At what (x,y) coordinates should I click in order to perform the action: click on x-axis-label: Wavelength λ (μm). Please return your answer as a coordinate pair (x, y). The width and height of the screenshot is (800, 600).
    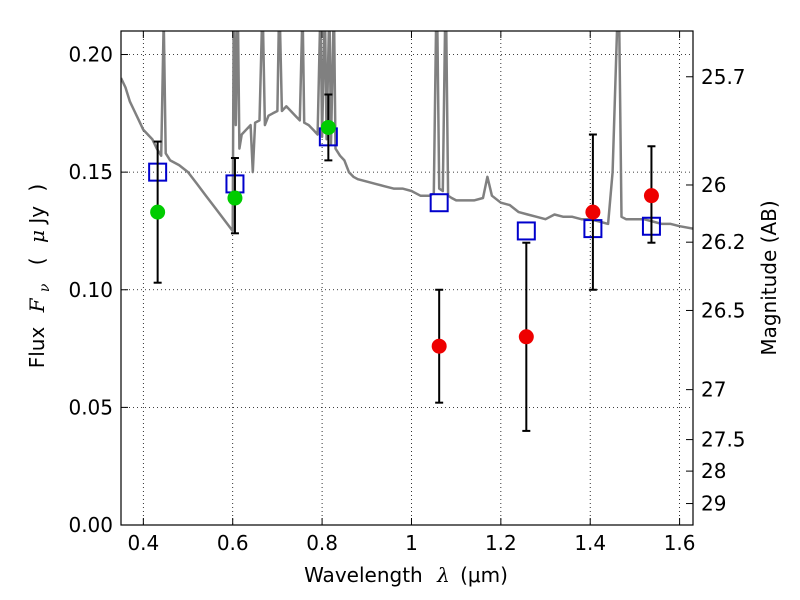
    Looking at the image, I should click on (406, 575).